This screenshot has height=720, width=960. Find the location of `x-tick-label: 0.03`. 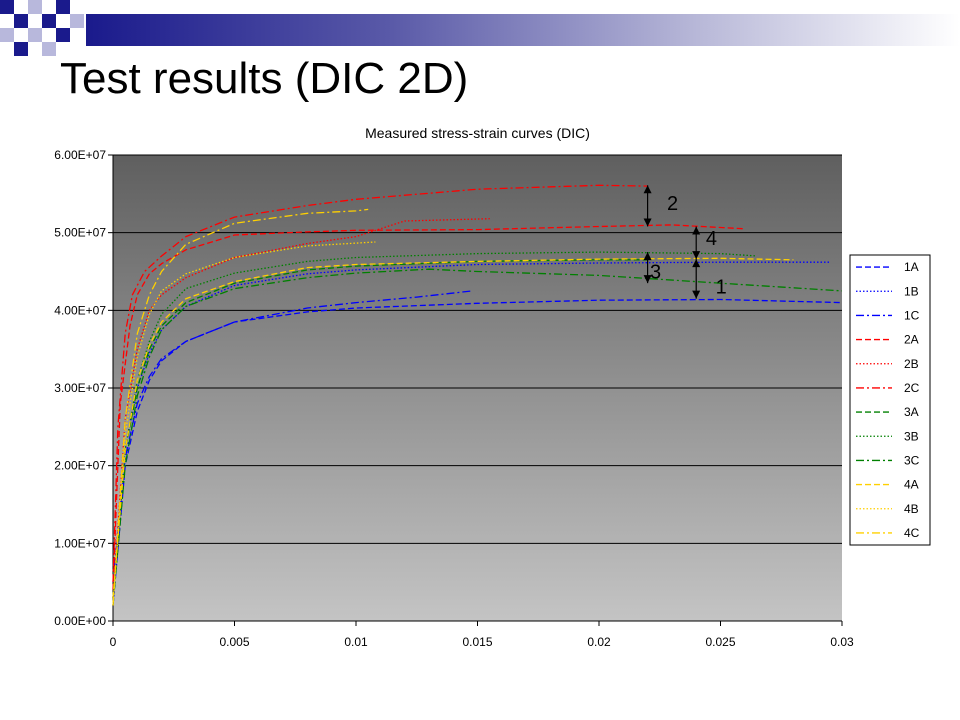

x-tick-label: 0.03 is located at coordinates (842, 642).